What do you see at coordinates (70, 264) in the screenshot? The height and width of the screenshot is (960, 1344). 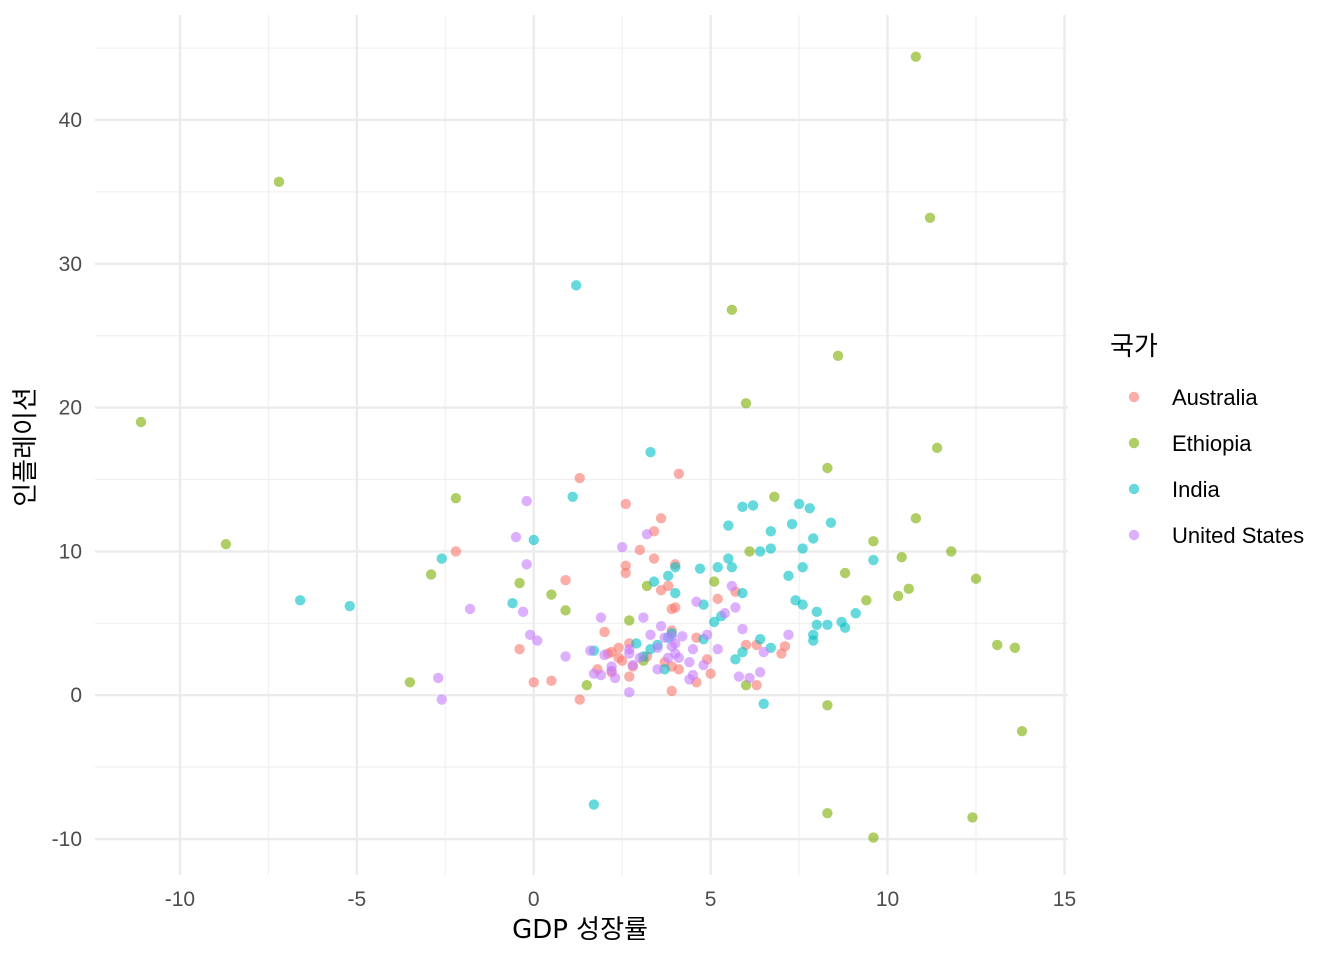 I see `y-tick-label: 30` at bounding box center [70, 264].